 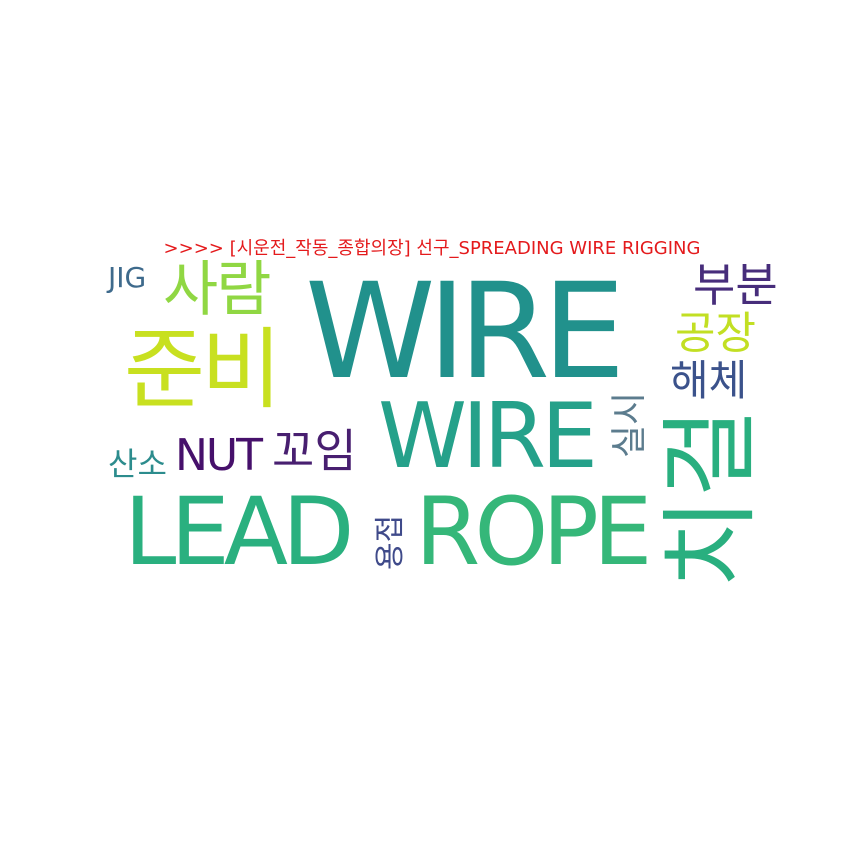 I want to click on word-wire-medium: WIRE, so click(x=488, y=436).